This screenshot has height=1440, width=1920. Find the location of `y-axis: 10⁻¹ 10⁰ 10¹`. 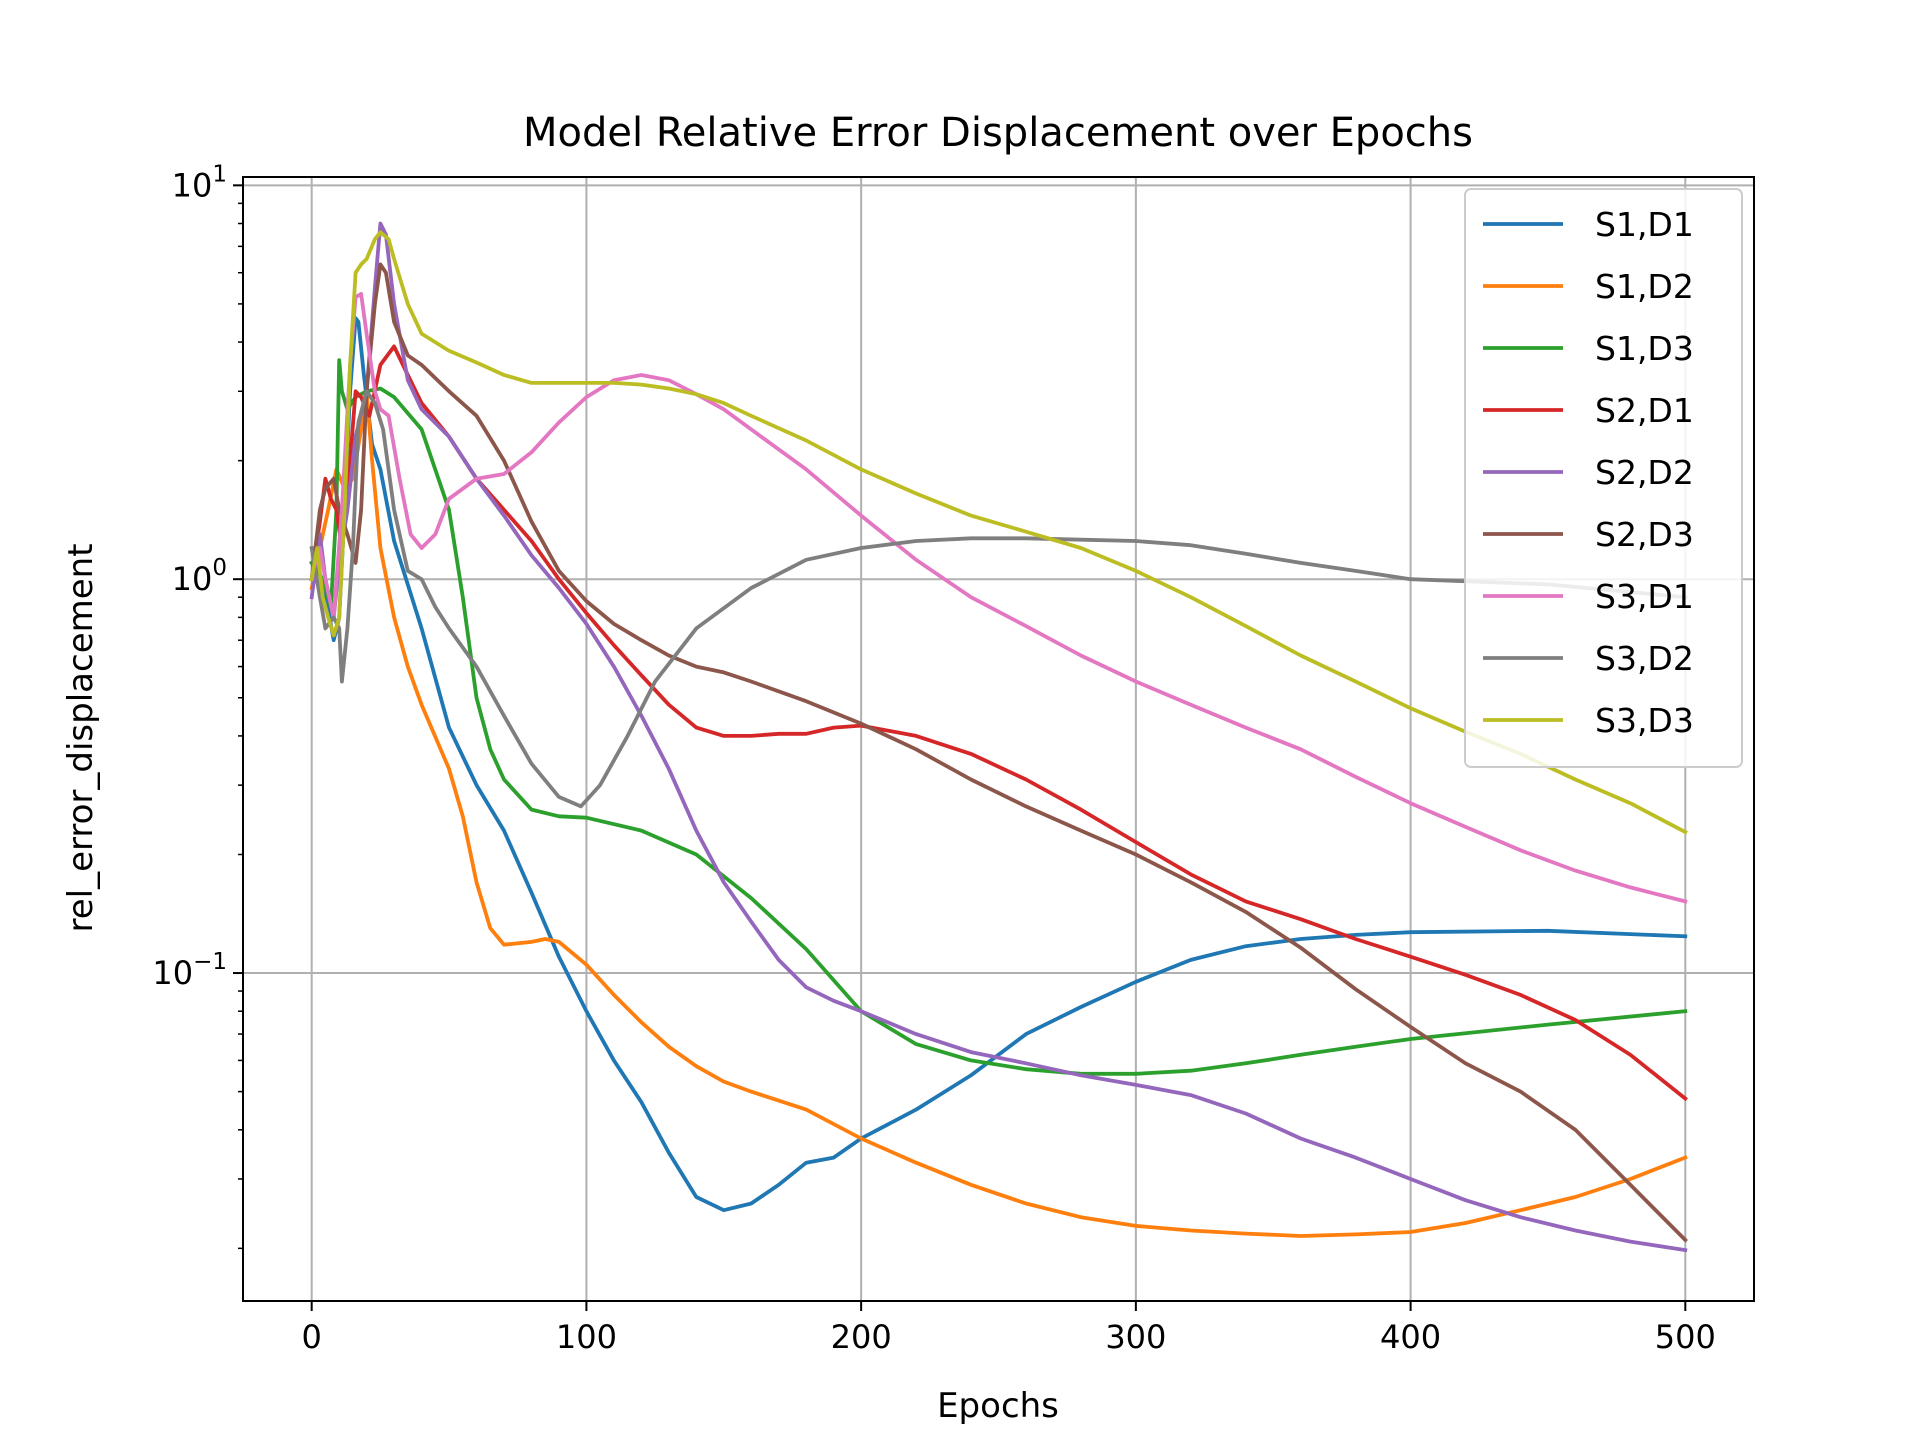

y-axis: 10⁻¹ 10⁰ 10¹ is located at coordinates (197, 705).